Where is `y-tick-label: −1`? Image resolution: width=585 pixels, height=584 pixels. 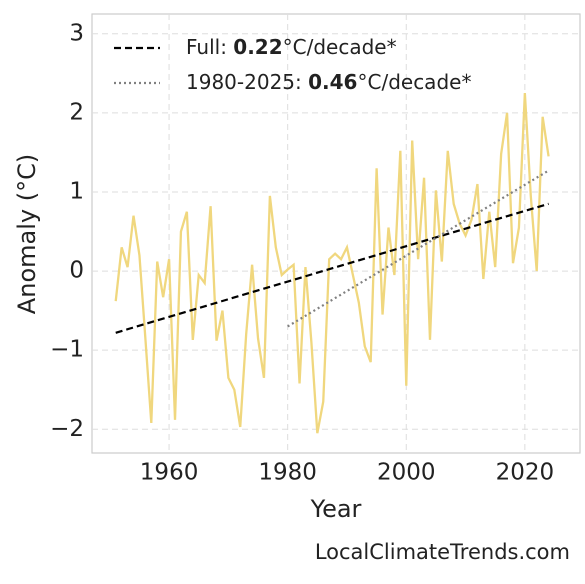
y-tick-label: −1 is located at coordinates (67, 350).